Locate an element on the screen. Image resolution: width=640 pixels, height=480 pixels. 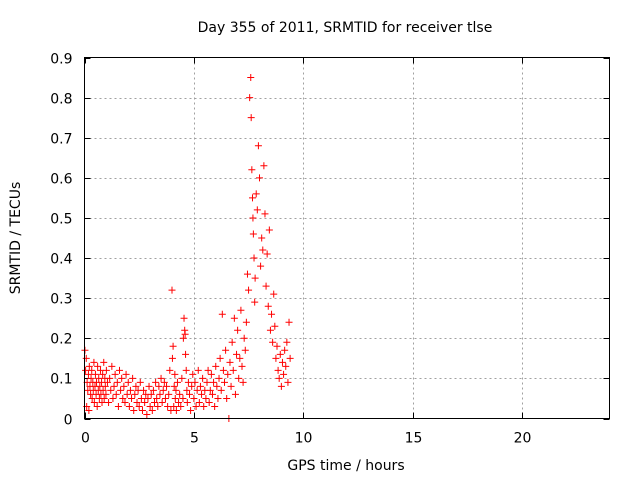
y-axis-label: SRMTID / TECUs is located at coordinates (16, 238).